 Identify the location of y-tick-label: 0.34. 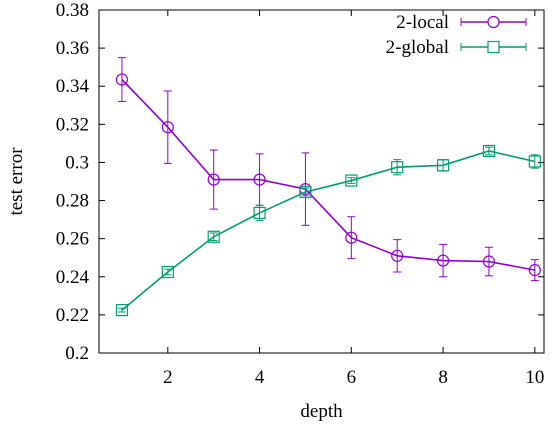
(73, 86).